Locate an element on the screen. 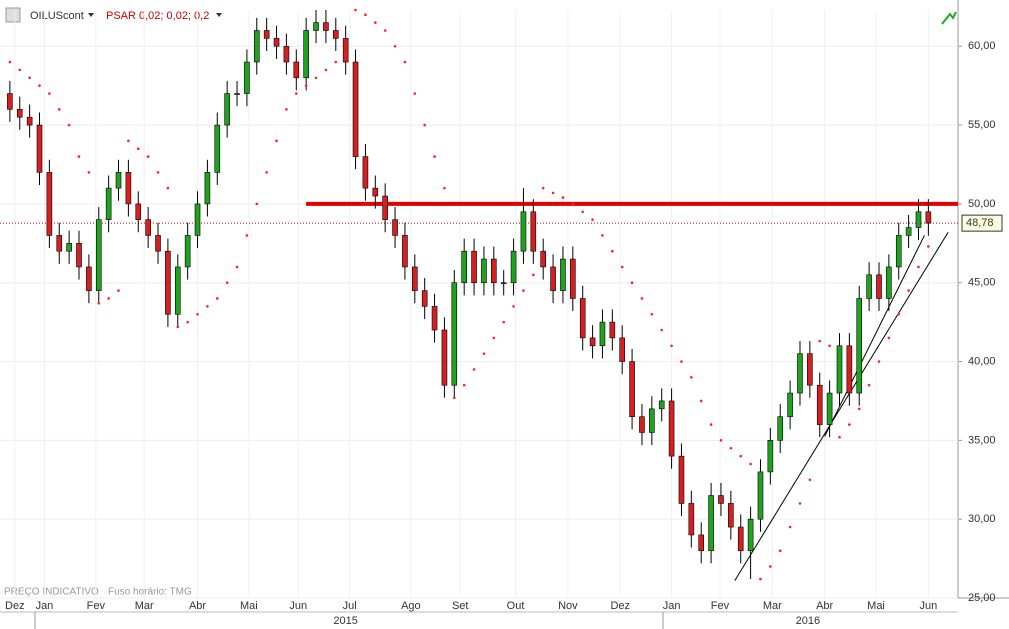 The height and width of the screenshot is (629, 1009). x-tick-label: Jan is located at coordinates (45, 606).